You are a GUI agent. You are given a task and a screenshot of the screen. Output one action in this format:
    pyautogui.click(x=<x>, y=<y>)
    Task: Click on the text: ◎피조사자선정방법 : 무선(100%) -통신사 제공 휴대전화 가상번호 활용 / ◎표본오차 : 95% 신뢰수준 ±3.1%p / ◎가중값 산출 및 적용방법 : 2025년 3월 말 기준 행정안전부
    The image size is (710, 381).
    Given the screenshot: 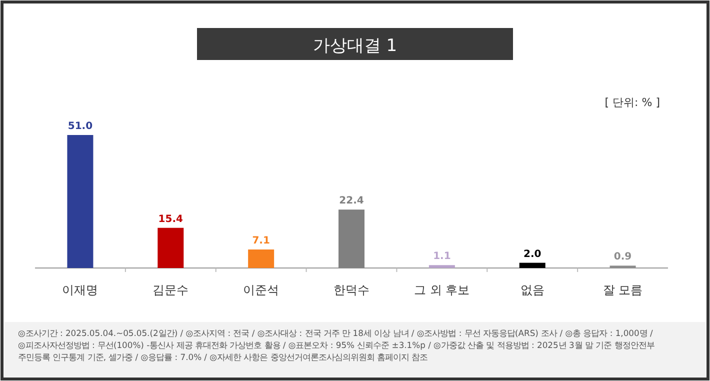 What is the action you would take?
    pyautogui.click(x=336, y=345)
    